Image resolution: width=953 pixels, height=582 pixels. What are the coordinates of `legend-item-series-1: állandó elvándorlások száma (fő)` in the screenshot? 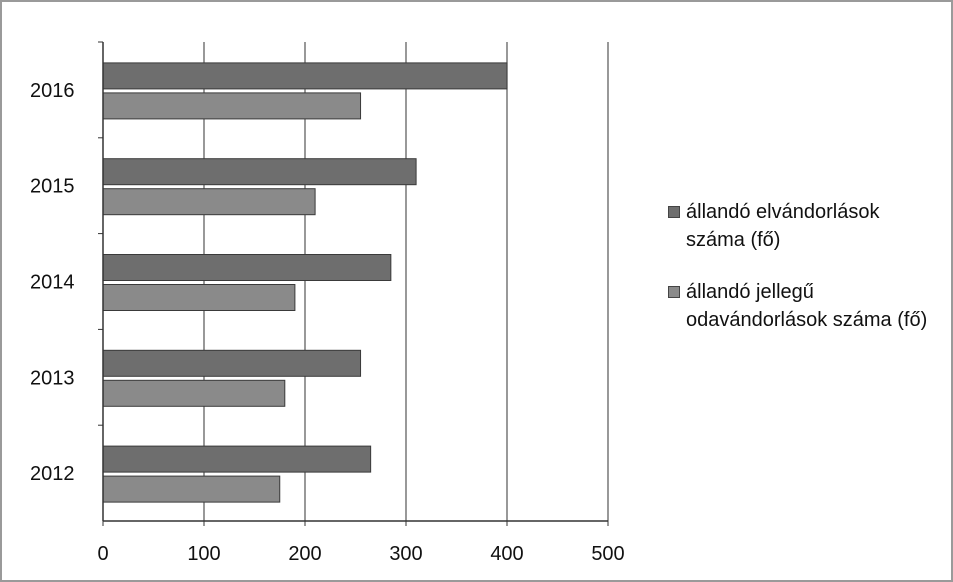 It's located at (803, 226).